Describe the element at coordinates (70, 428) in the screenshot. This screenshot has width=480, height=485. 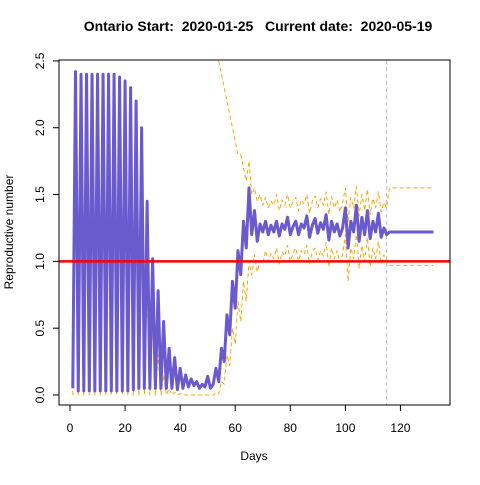
I see `x-tick-label: 0` at that location.